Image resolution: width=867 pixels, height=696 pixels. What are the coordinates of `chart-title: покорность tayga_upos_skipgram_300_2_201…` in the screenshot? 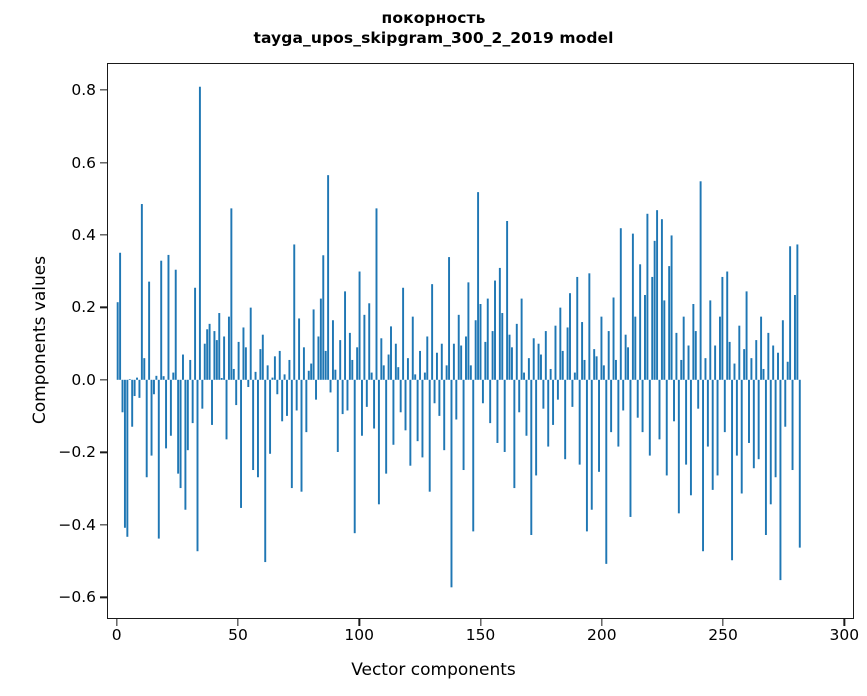 It's located at (433, 28).